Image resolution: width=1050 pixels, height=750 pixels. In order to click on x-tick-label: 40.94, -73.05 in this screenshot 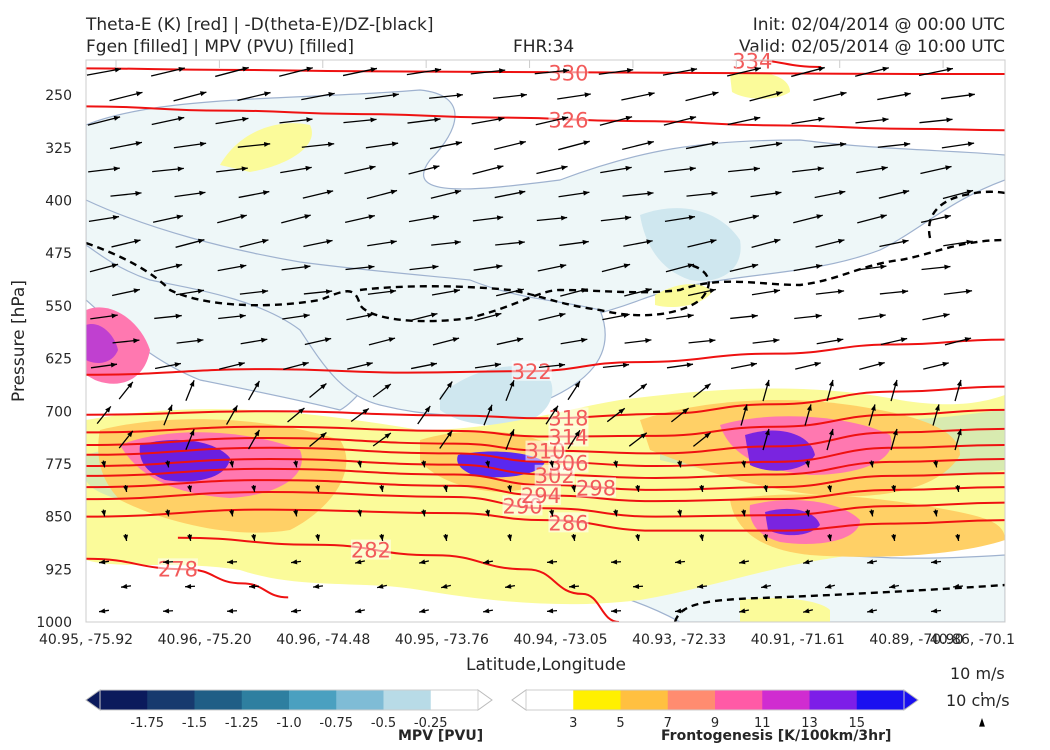, I will do `click(560, 640)`.